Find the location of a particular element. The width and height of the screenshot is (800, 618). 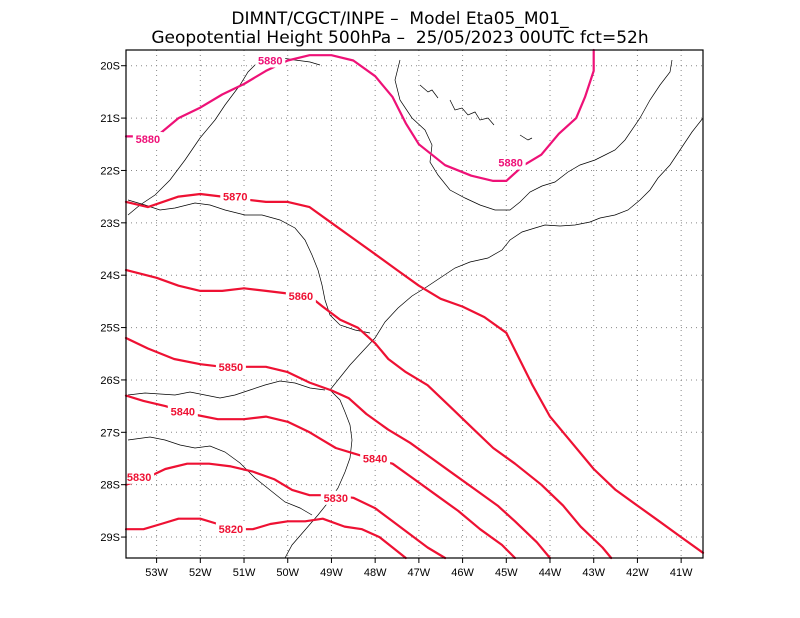

contour-label-5850: 5850 is located at coordinates (231, 368).